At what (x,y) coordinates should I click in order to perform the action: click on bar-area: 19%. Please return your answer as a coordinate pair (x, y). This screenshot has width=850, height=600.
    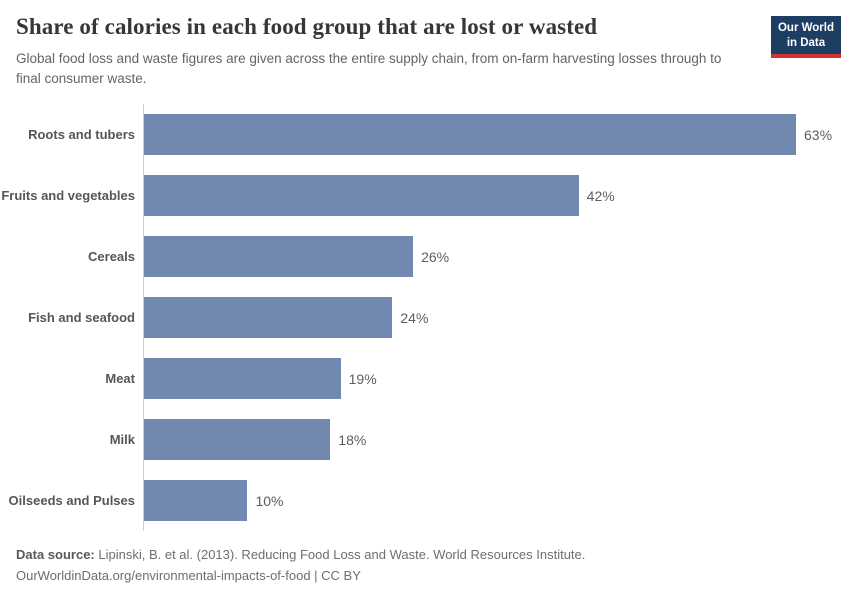
    Looking at the image, I should click on (496, 378).